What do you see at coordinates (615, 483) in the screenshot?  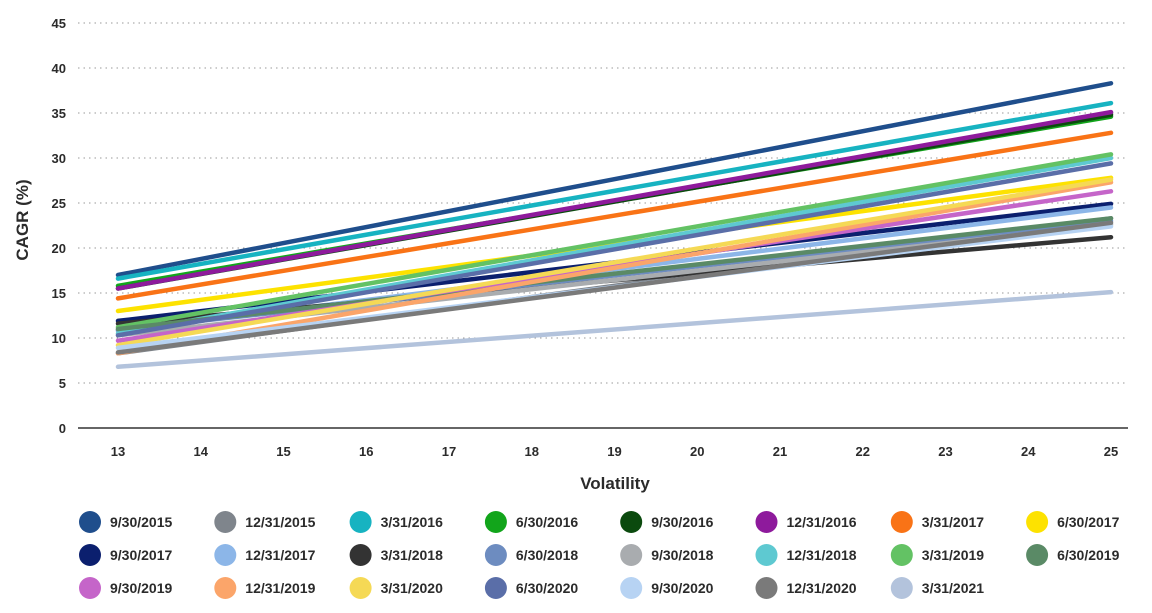 I see `x-axis-title: Volatility` at bounding box center [615, 483].